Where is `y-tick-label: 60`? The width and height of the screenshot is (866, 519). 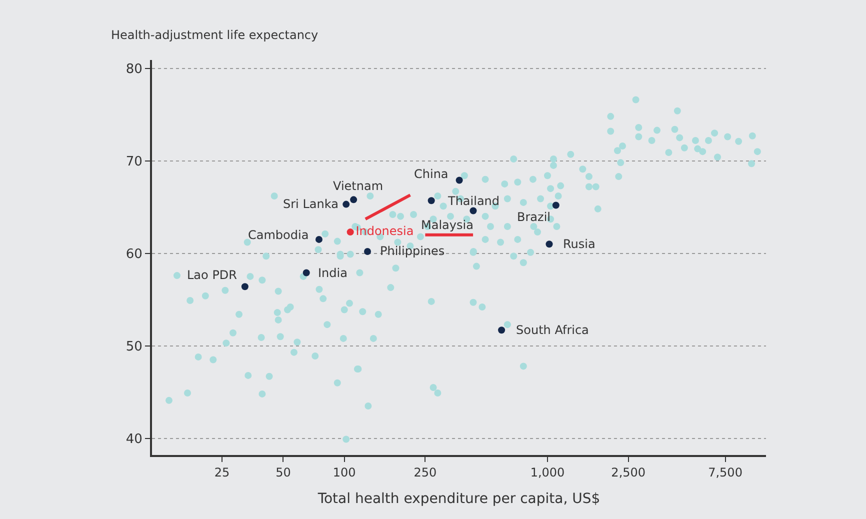 y-tick-label: 60 is located at coordinates (134, 254).